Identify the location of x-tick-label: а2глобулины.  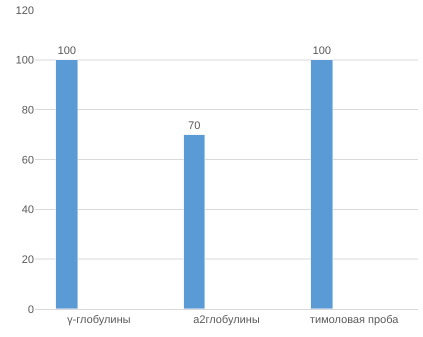
(226, 320).